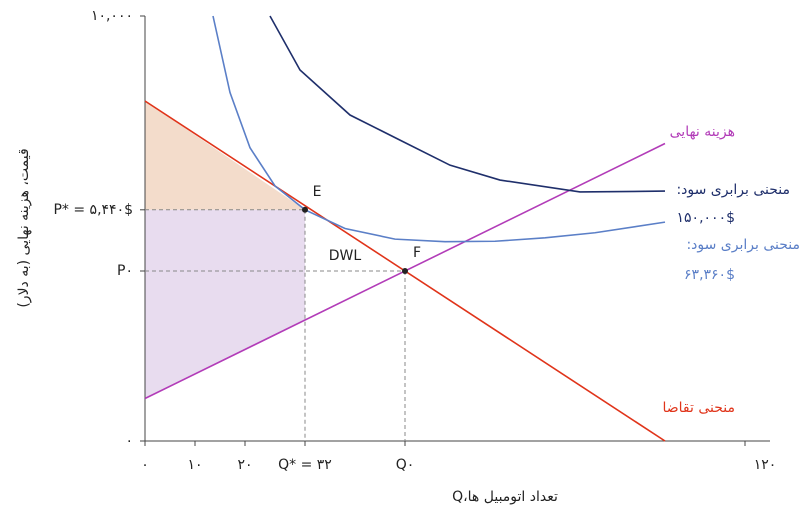  Describe the element at coordinates (244, 465) in the screenshot. I see `x-tick-label: ۲۰` at that location.